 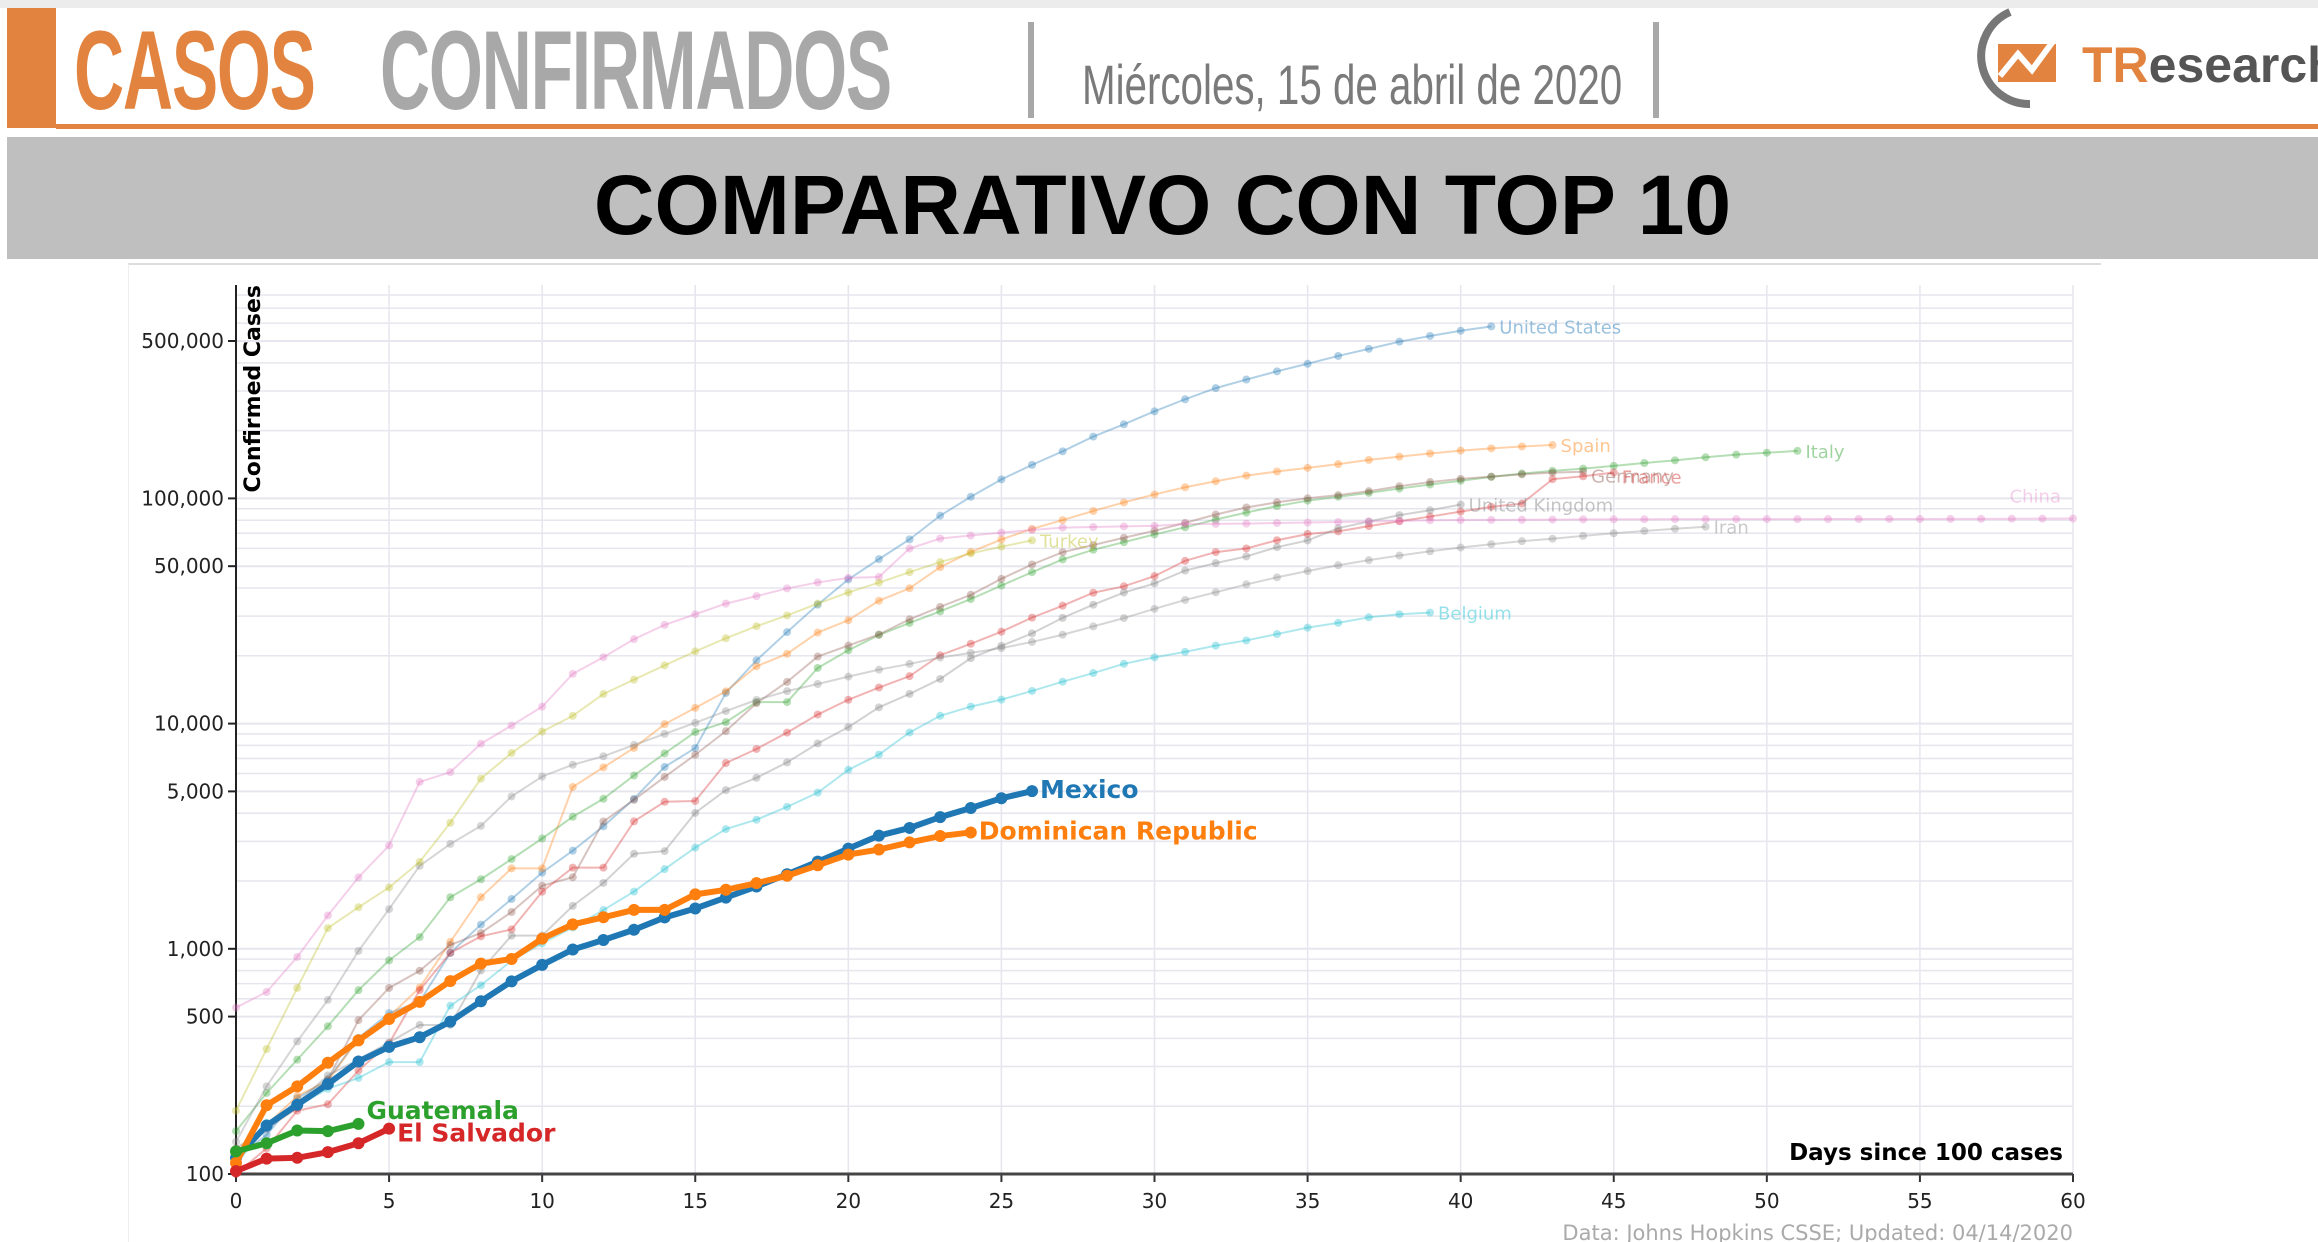 What do you see at coordinates (31, 68) in the screenshot?
I see `accent-bar` at bounding box center [31, 68].